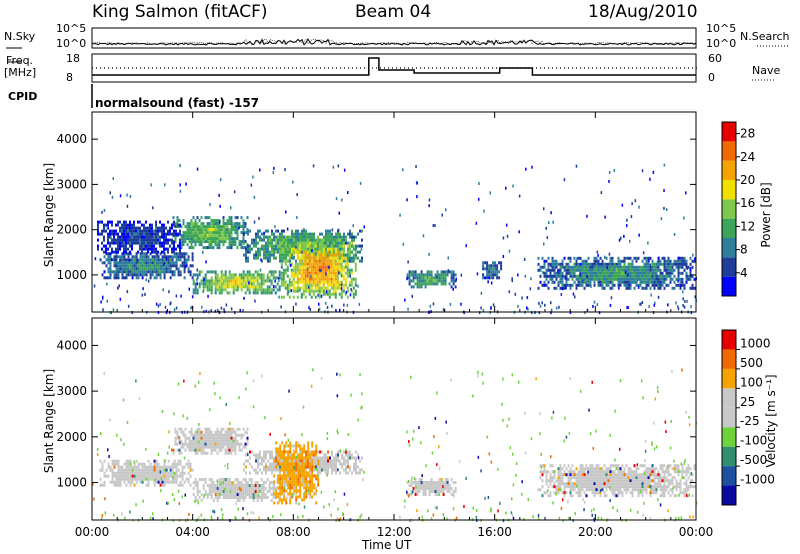  Describe the element at coordinates (23, 96) in the screenshot. I see `cpid-label: CPID` at that location.